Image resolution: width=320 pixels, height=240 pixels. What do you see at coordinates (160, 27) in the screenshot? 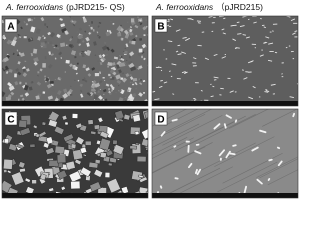
I see `panel-label: B` at bounding box center [160, 27].